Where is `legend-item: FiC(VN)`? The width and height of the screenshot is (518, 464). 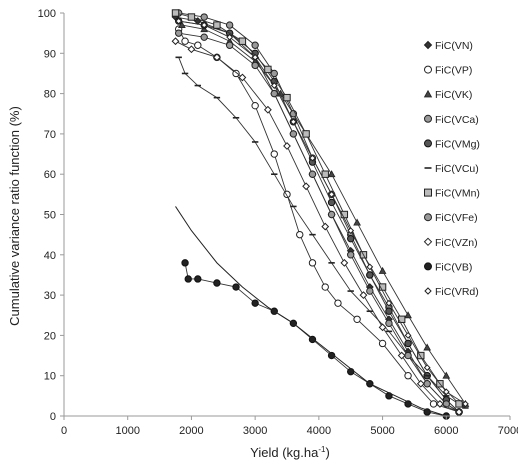
legend-item: FiC(VN) is located at coordinates (448, 46).